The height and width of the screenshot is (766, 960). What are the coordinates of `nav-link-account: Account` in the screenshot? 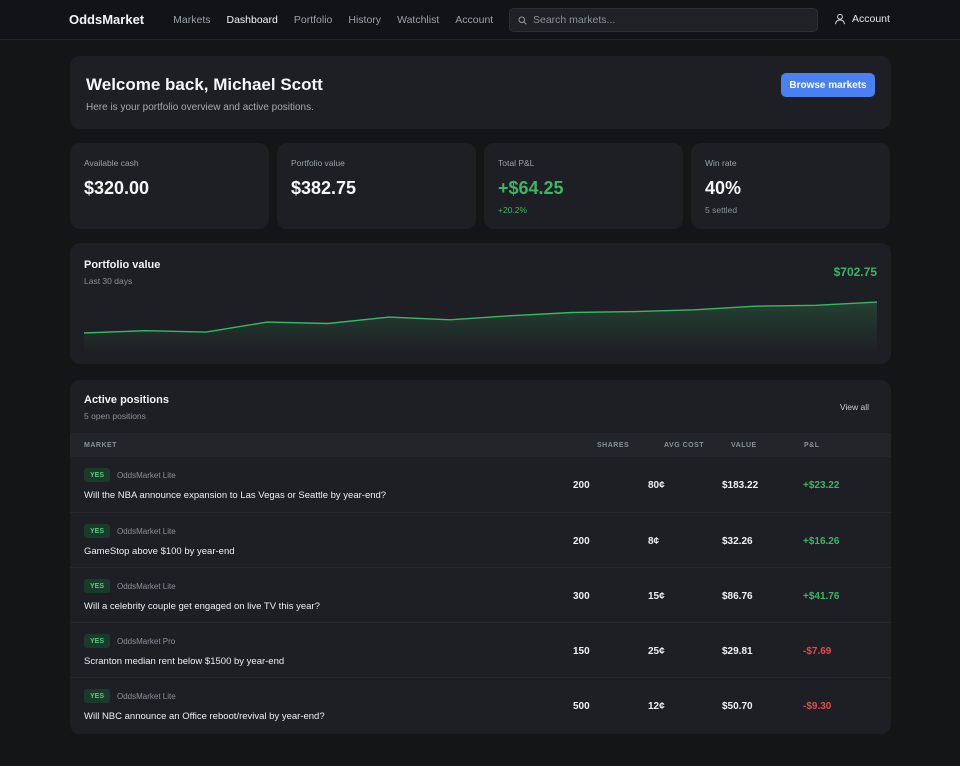 It's located at (474, 19).